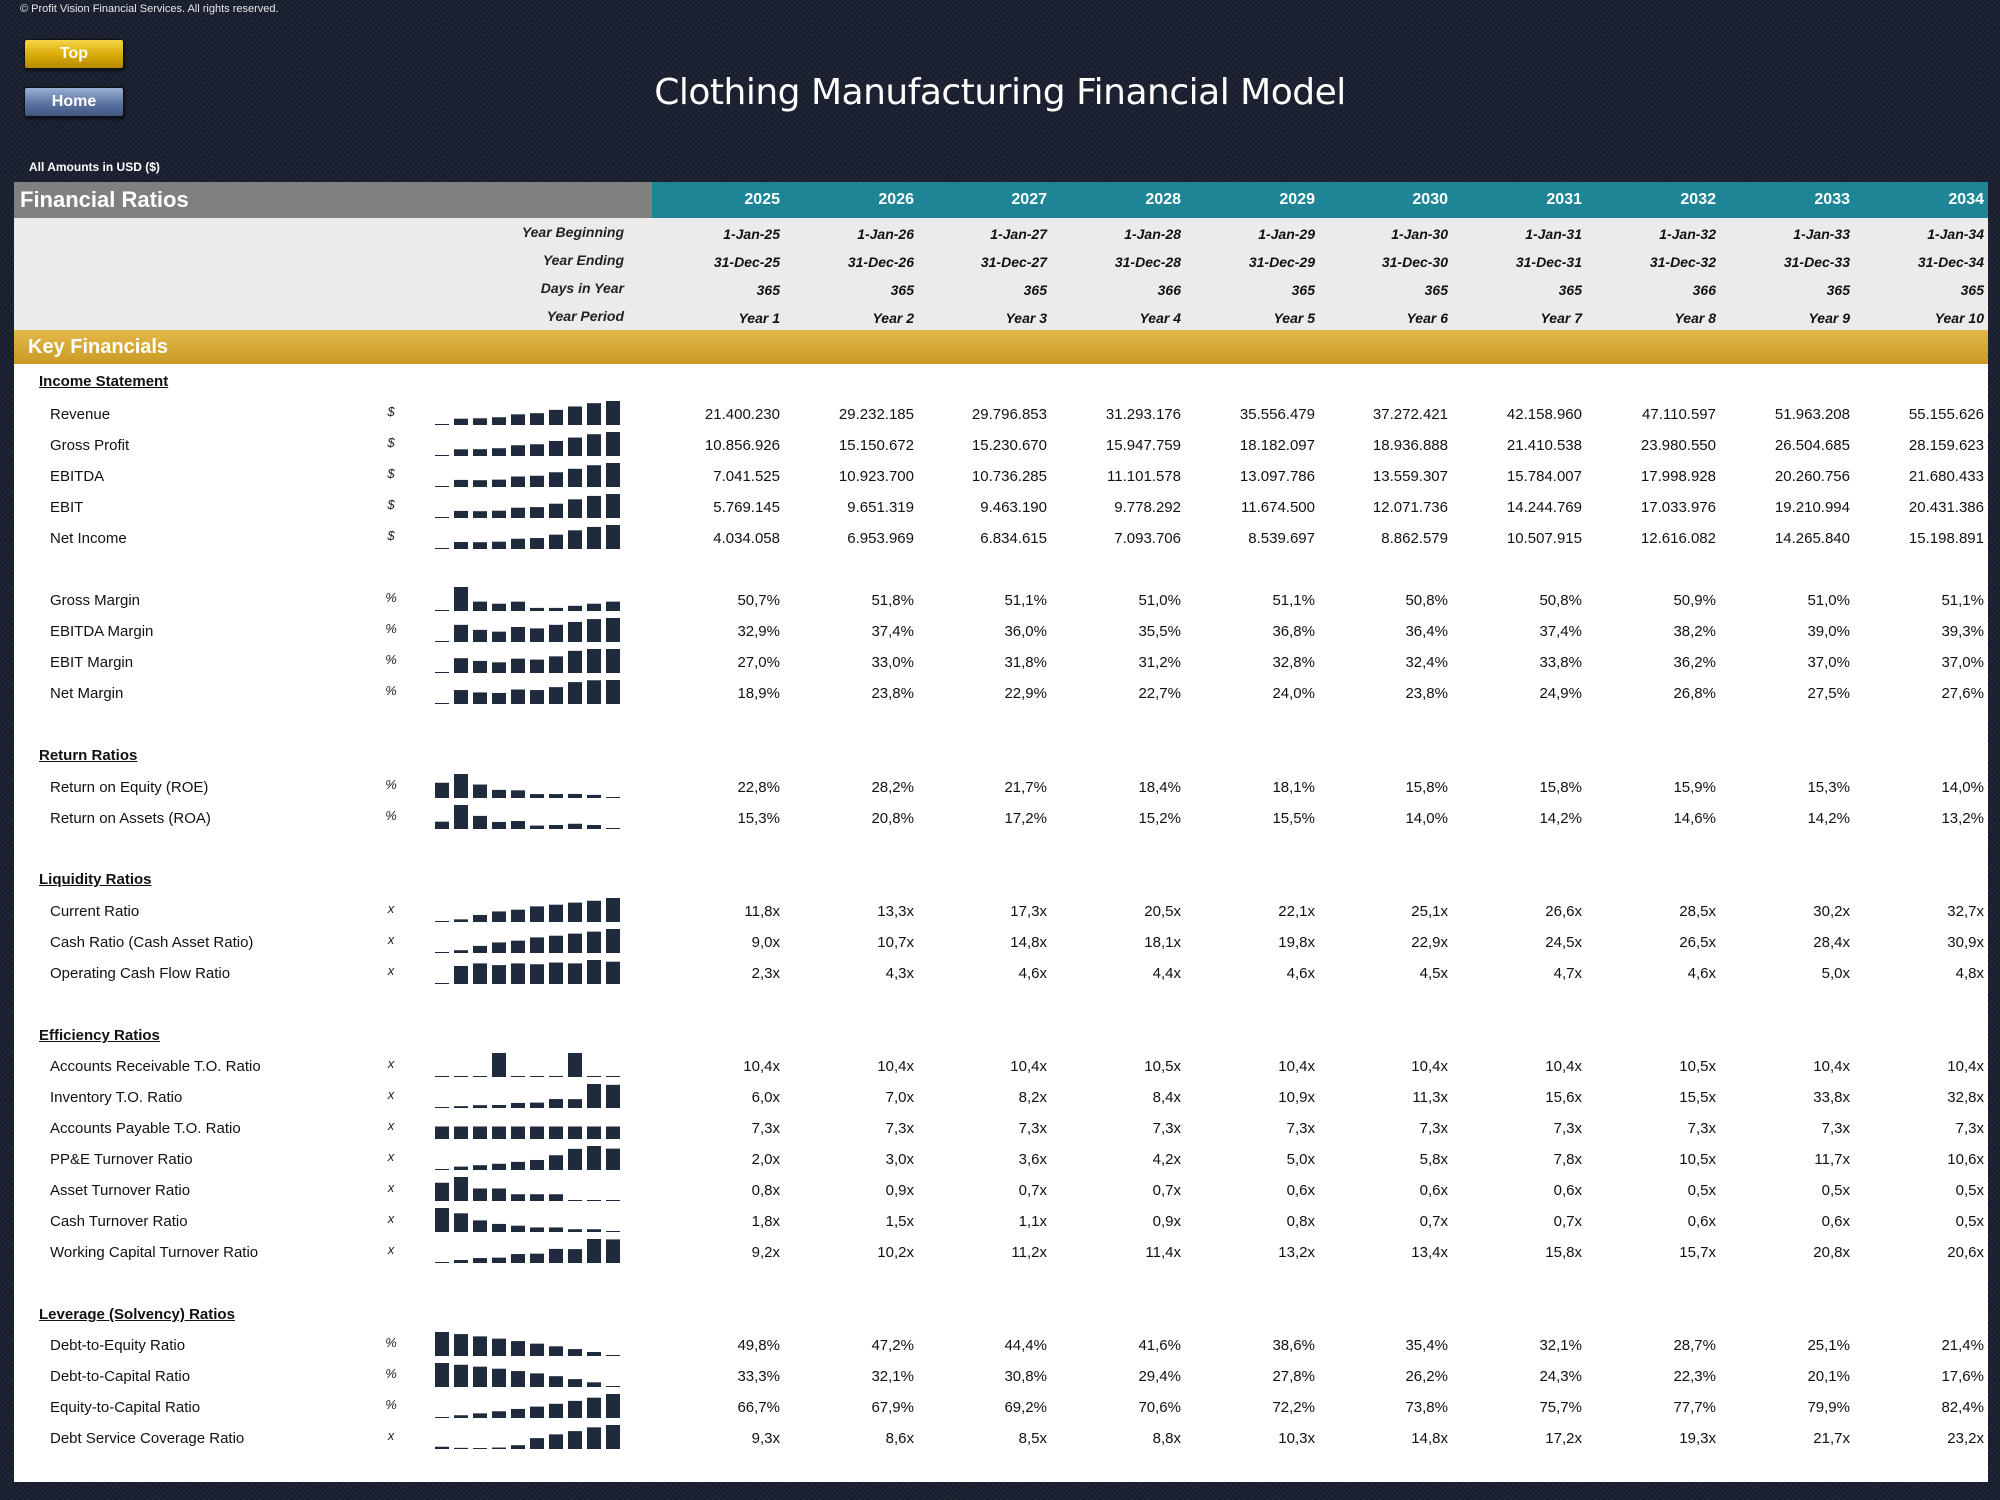 This screenshot has height=1500, width=2000. Describe the element at coordinates (876, 476) in the screenshot. I see `table-cell: 10.923.700` at that location.